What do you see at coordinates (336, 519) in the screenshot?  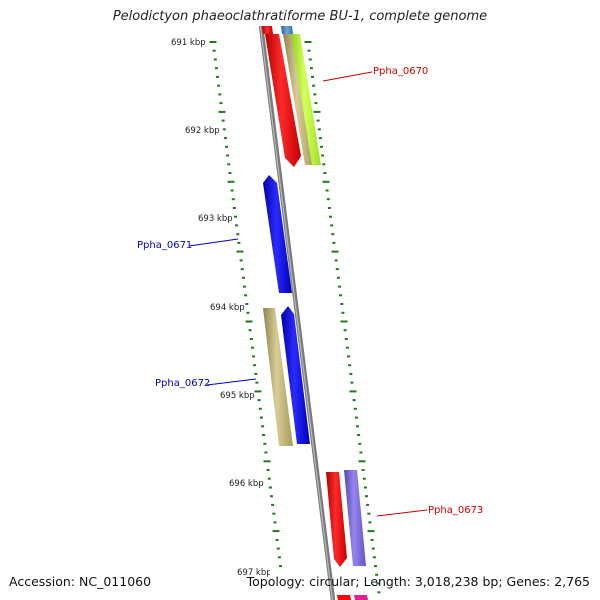 I see `gene-ppha-0673-red` at bounding box center [336, 519].